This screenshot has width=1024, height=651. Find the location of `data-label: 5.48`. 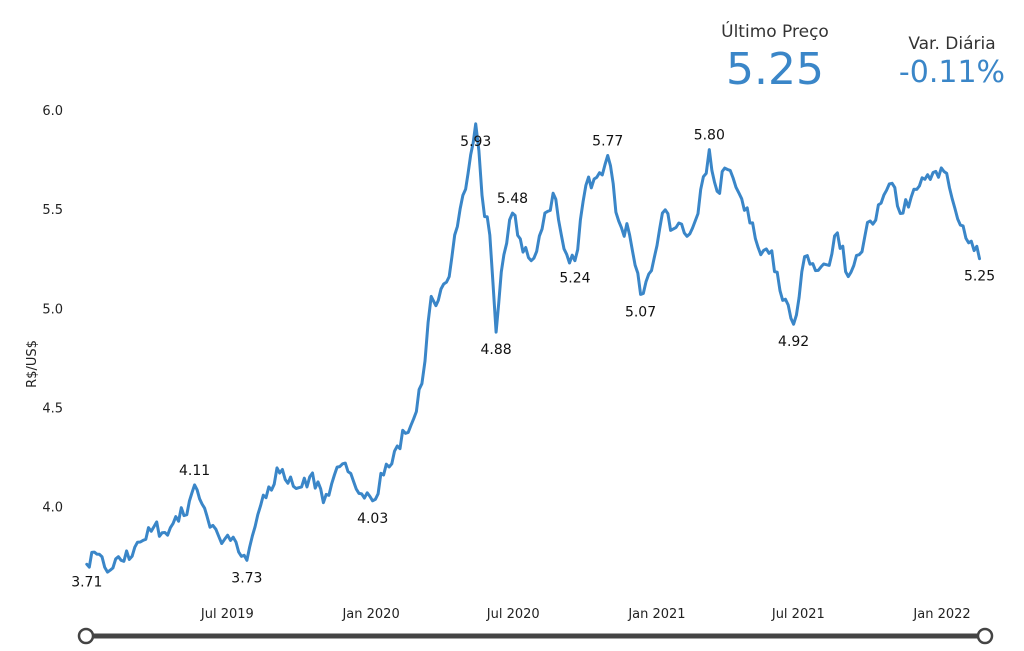

data-label: 5.48 is located at coordinates (512, 199).